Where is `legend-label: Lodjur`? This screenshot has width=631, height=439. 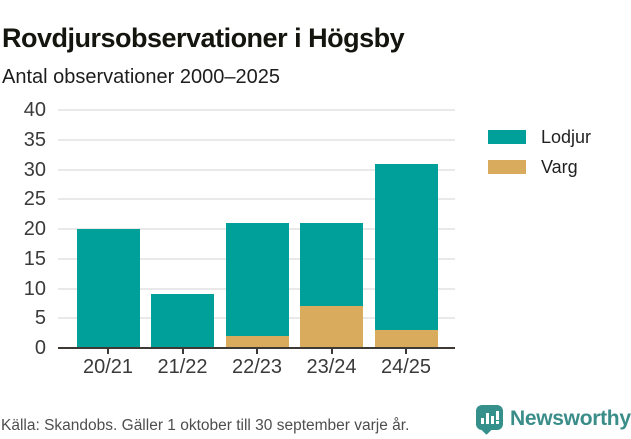
legend-label: Lodjur is located at coordinates (566, 137).